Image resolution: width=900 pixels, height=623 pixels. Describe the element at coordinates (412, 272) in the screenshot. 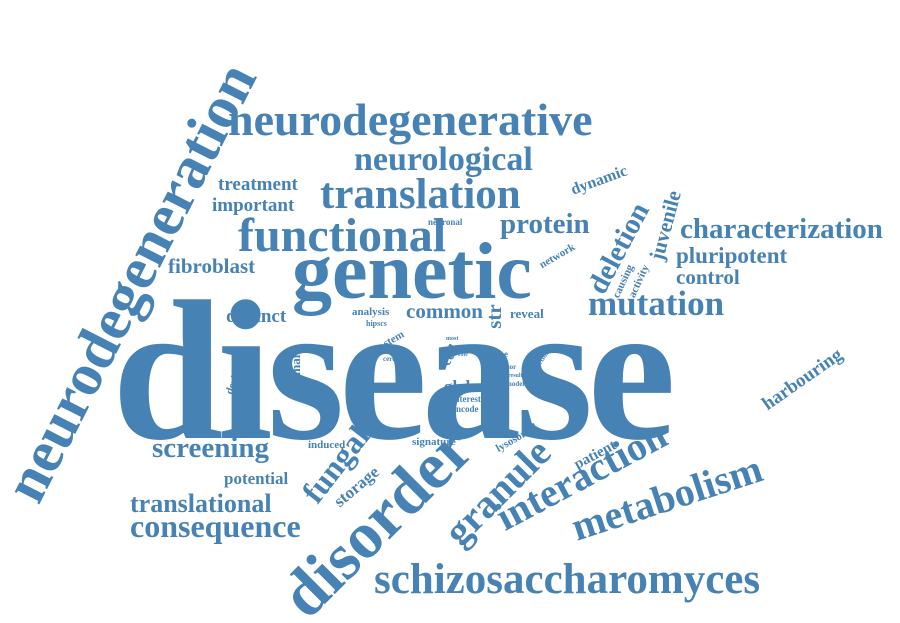

I see `word-genetic: genetic` at that location.